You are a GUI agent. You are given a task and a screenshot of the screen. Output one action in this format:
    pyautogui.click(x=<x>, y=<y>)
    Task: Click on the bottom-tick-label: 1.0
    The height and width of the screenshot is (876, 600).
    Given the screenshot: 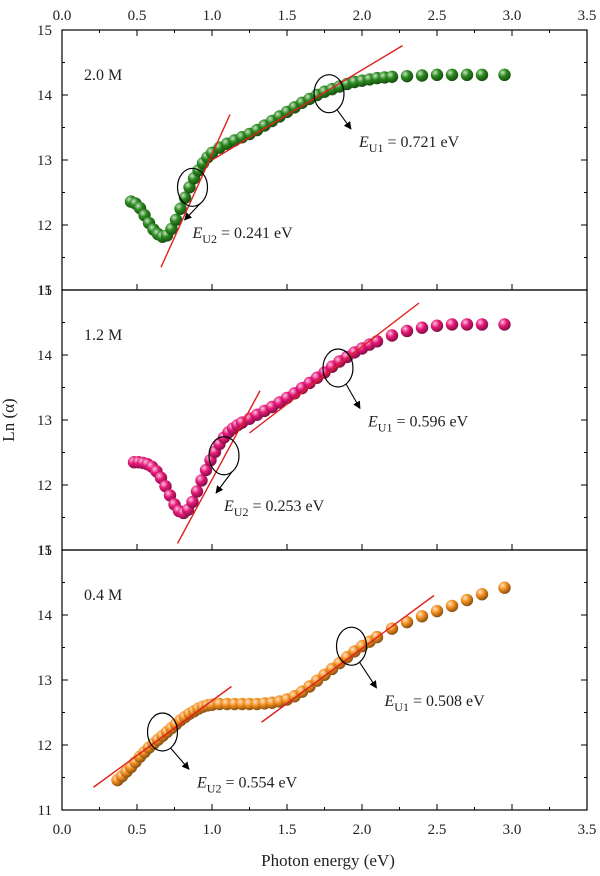 What is the action you would take?
    pyautogui.click(x=212, y=830)
    